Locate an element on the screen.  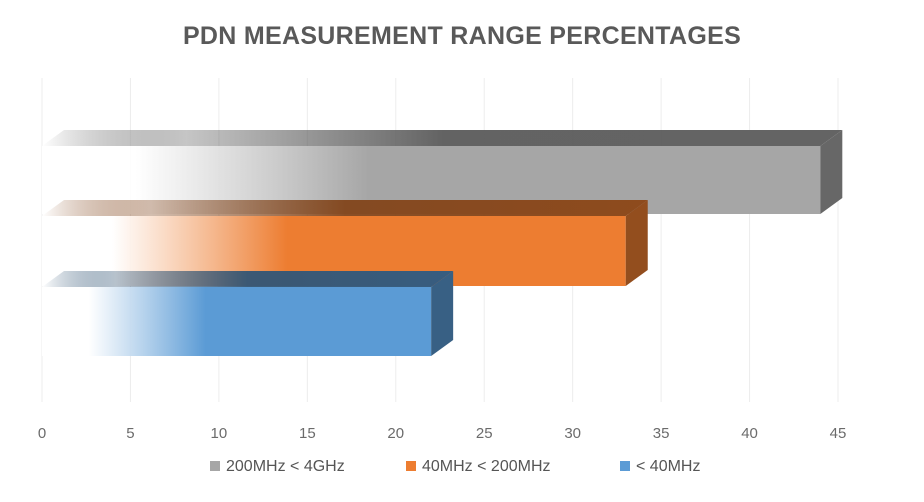
legend-item-40mhz: < 40MHz is located at coordinates (660, 466).